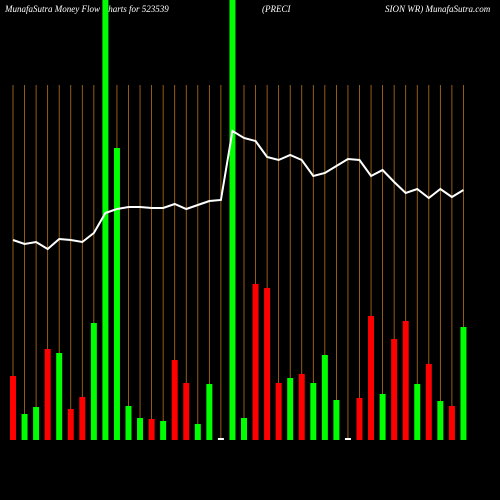 This screenshot has height=500, width=500. What do you see at coordinates (438, 9) in the screenshot?
I see `chart-title: SION WR) MunafaSutra.com` at bounding box center [438, 9].